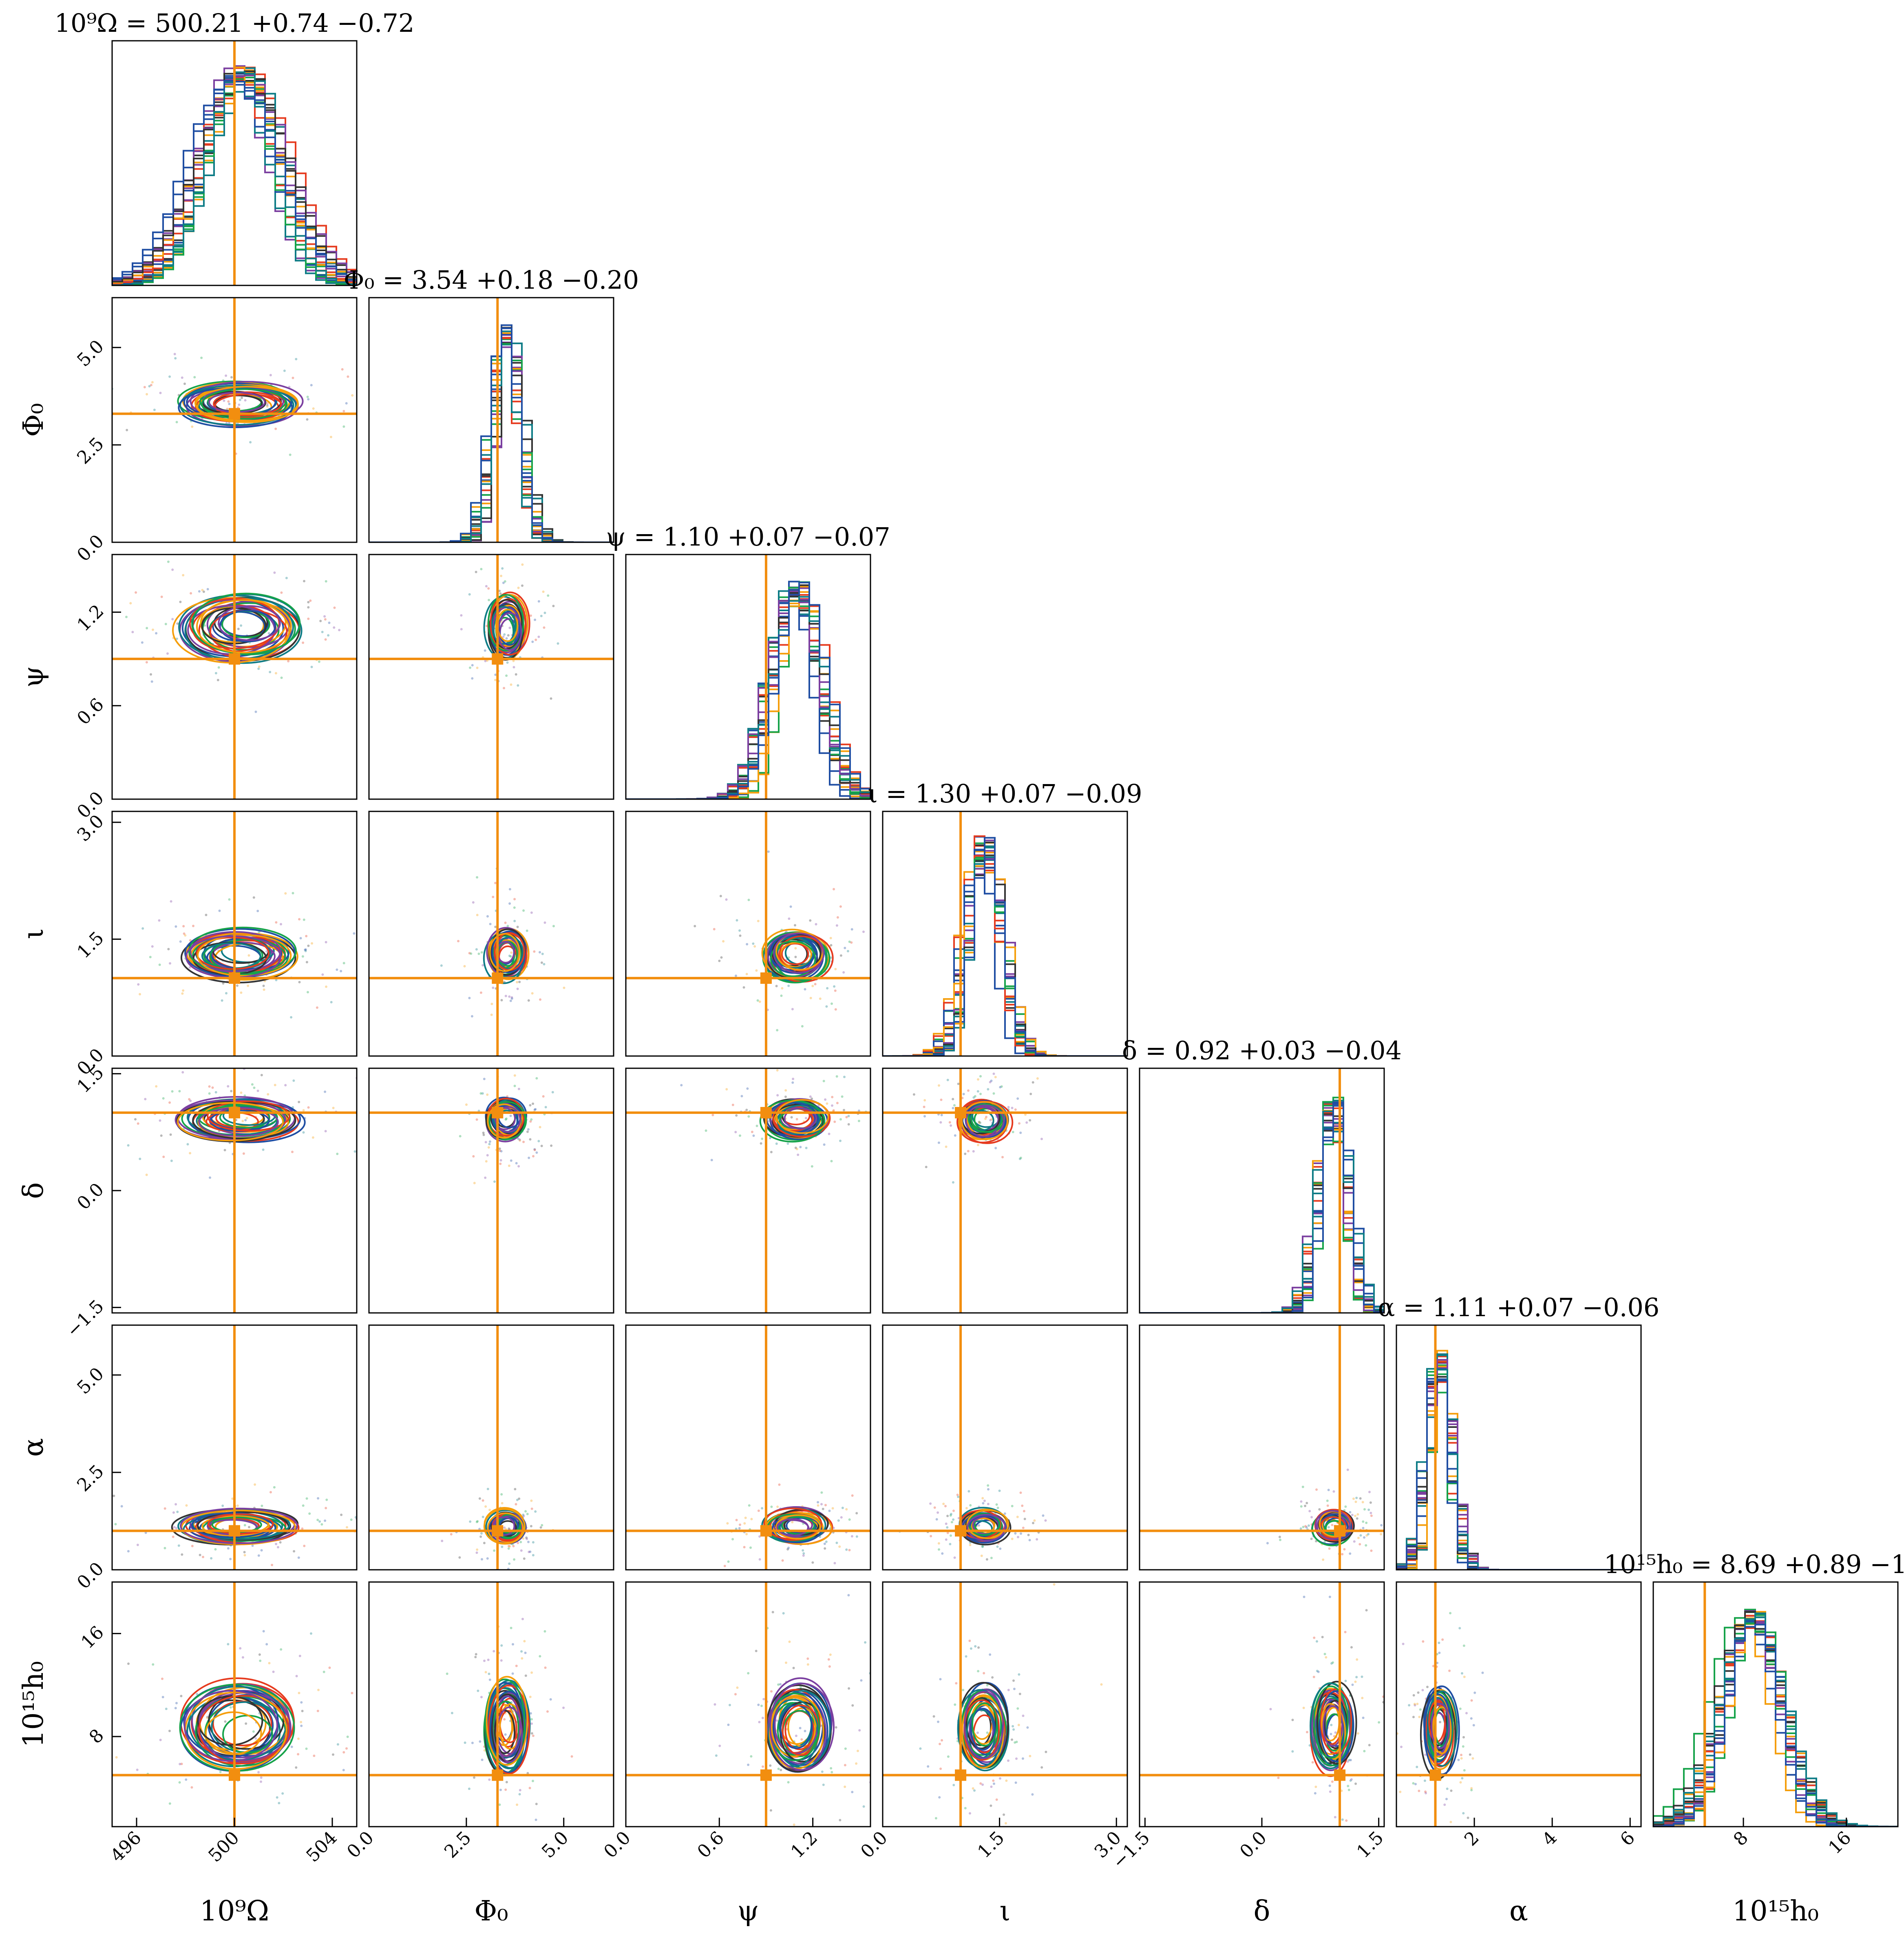 The height and width of the screenshot is (1940, 1904). What do you see at coordinates (748, 1911) in the screenshot?
I see `x-axis-label: ψ` at bounding box center [748, 1911].